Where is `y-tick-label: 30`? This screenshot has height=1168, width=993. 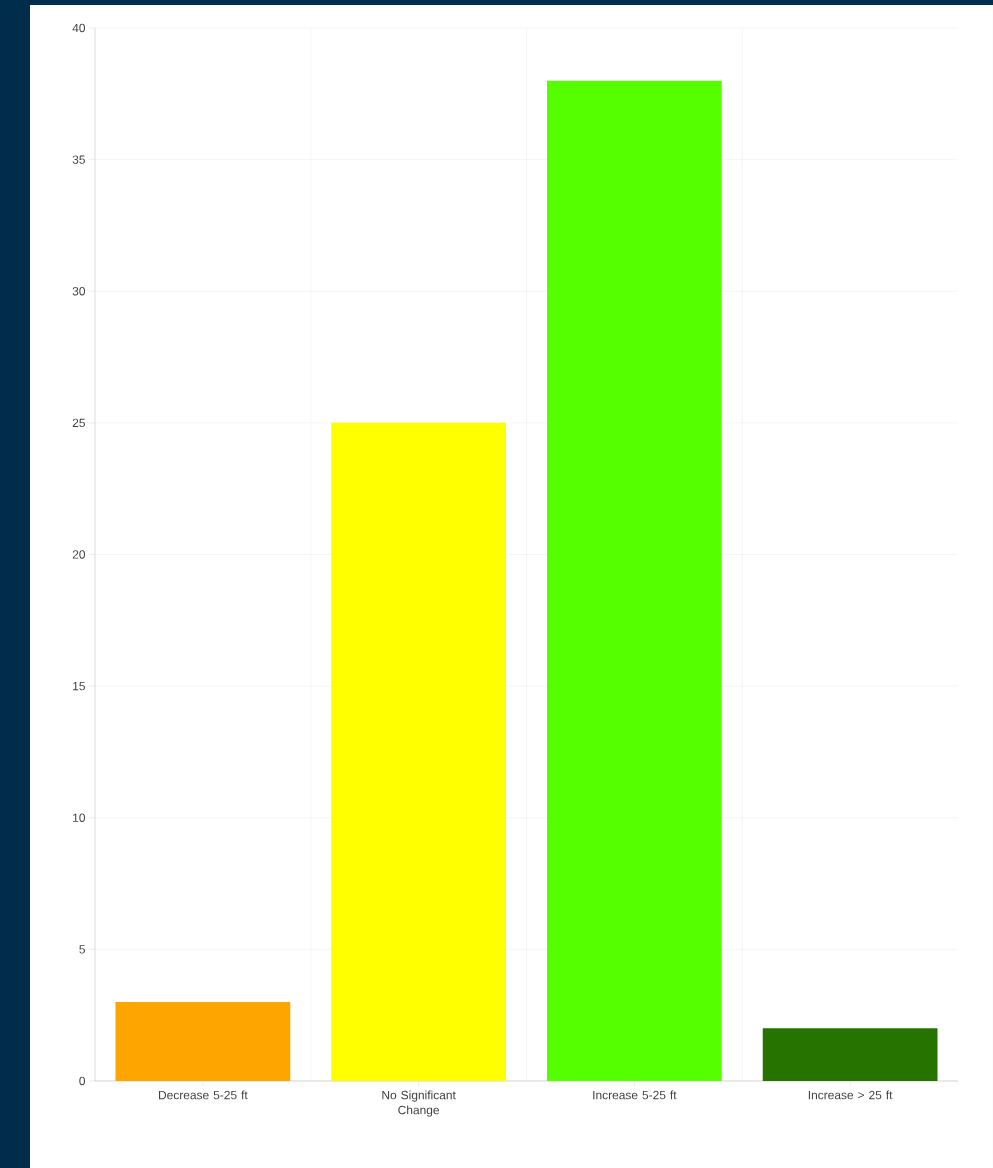
y-tick-label: 30 is located at coordinates (79, 291).